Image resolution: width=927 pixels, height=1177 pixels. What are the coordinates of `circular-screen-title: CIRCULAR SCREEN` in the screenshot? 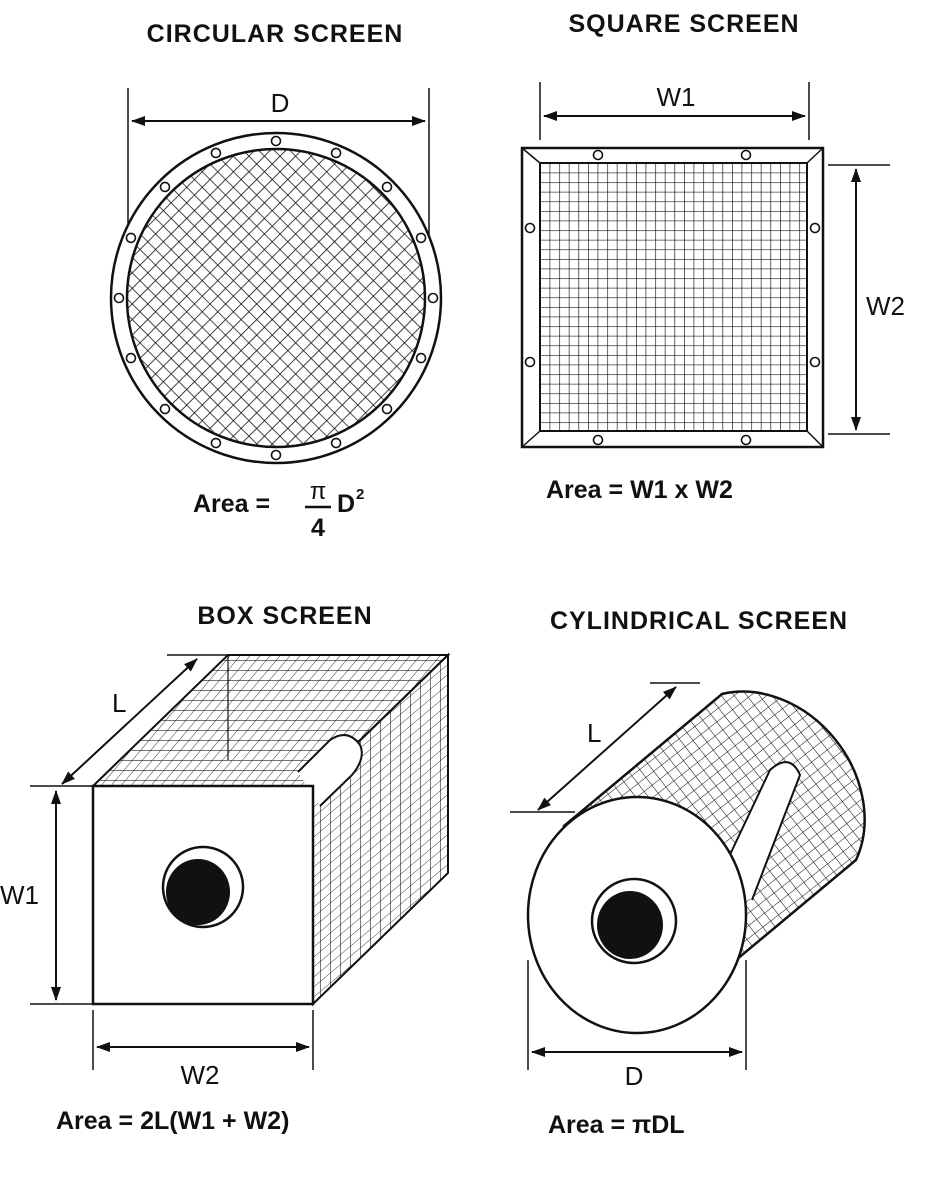 It's located at (275, 34).